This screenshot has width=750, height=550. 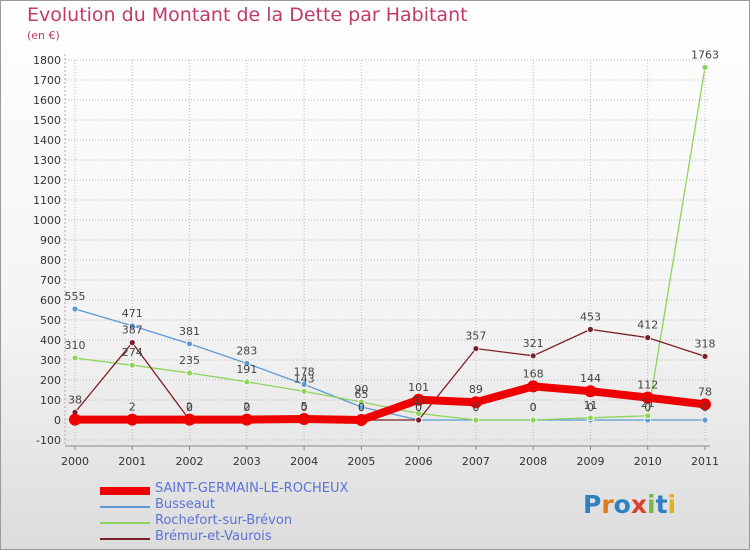 What do you see at coordinates (75, 296) in the screenshot?
I see `data-label: 555` at bounding box center [75, 296].